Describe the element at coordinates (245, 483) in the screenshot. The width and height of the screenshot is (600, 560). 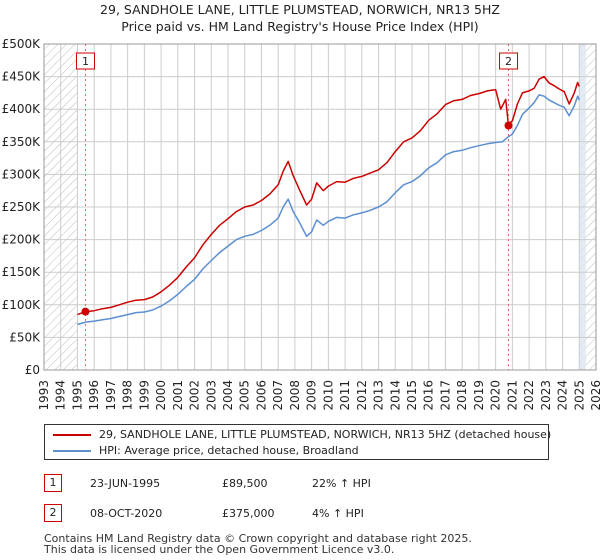
I see `sale-price: £89,500` at that location.